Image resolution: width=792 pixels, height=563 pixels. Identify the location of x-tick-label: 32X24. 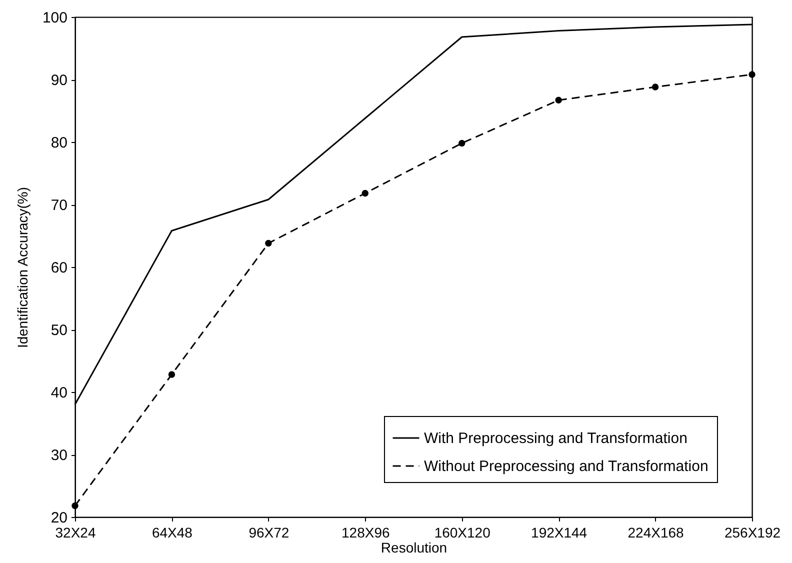
(75, 532).